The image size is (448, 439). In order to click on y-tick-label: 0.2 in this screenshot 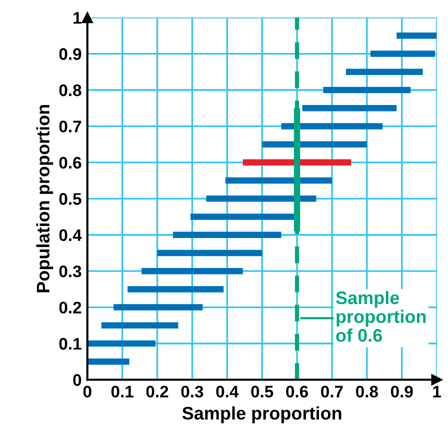, I will do `click(70, 308)`.